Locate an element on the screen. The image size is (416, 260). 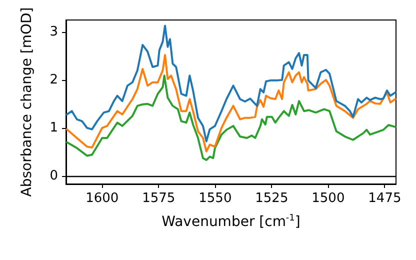
y-axis-title: Absorbance change [mOD] is located at coordinates (27, 102).